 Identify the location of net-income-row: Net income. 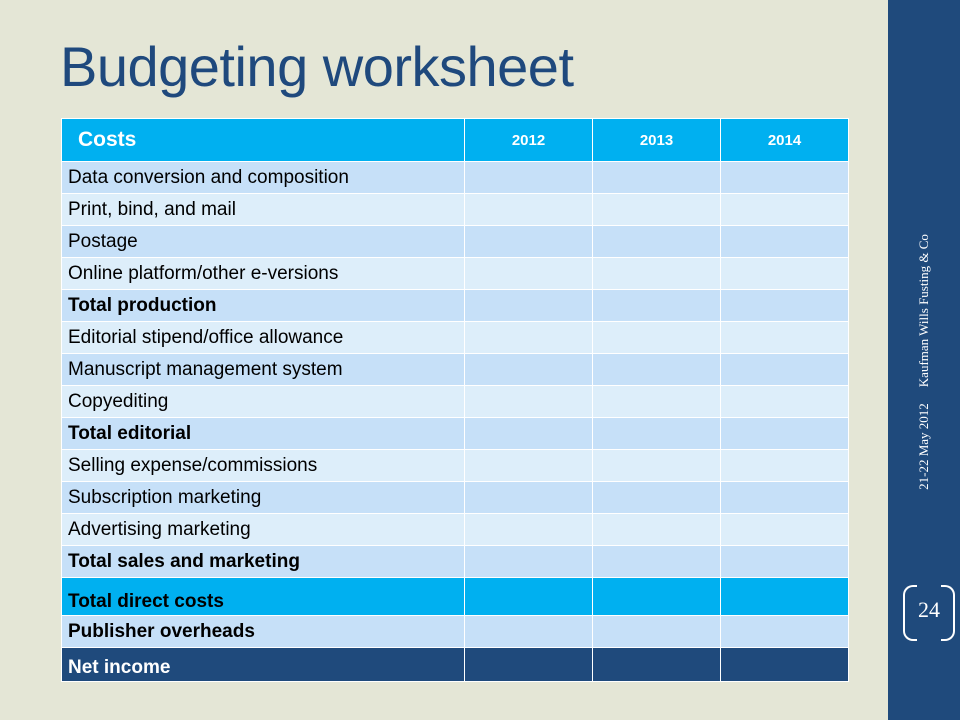
(455, 664).